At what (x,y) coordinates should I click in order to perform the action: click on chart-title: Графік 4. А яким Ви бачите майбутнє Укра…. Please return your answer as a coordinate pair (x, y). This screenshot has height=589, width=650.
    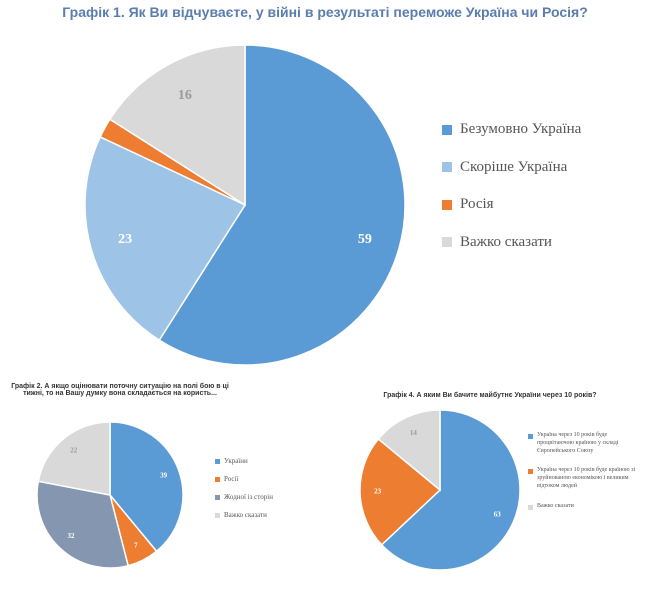
    Looking at the image, I should click on (490, 395).